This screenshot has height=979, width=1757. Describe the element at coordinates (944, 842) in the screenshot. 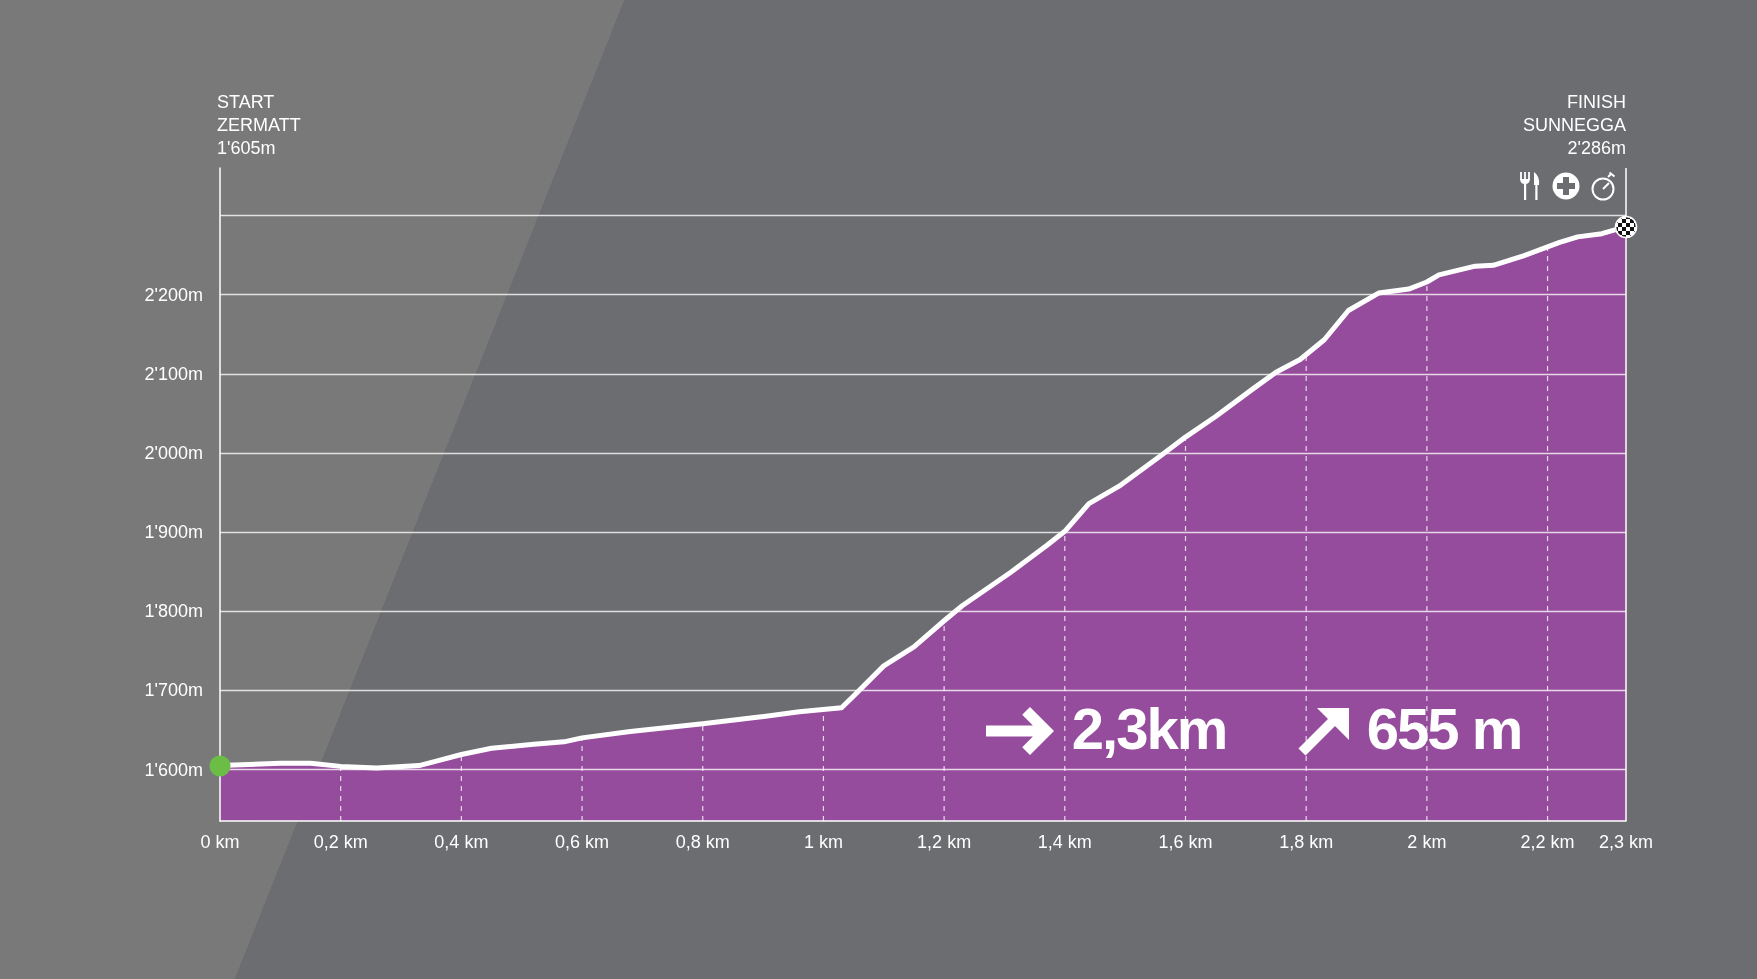

I see `x-tick-label: 1,2 km` at that location.